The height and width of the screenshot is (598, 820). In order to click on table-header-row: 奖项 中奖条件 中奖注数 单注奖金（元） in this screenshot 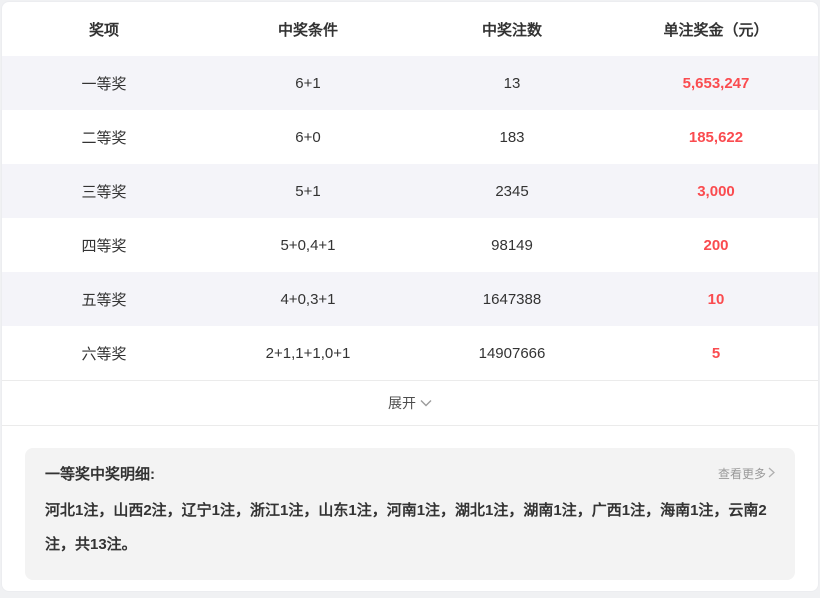, I will do `click(410, 29)`.